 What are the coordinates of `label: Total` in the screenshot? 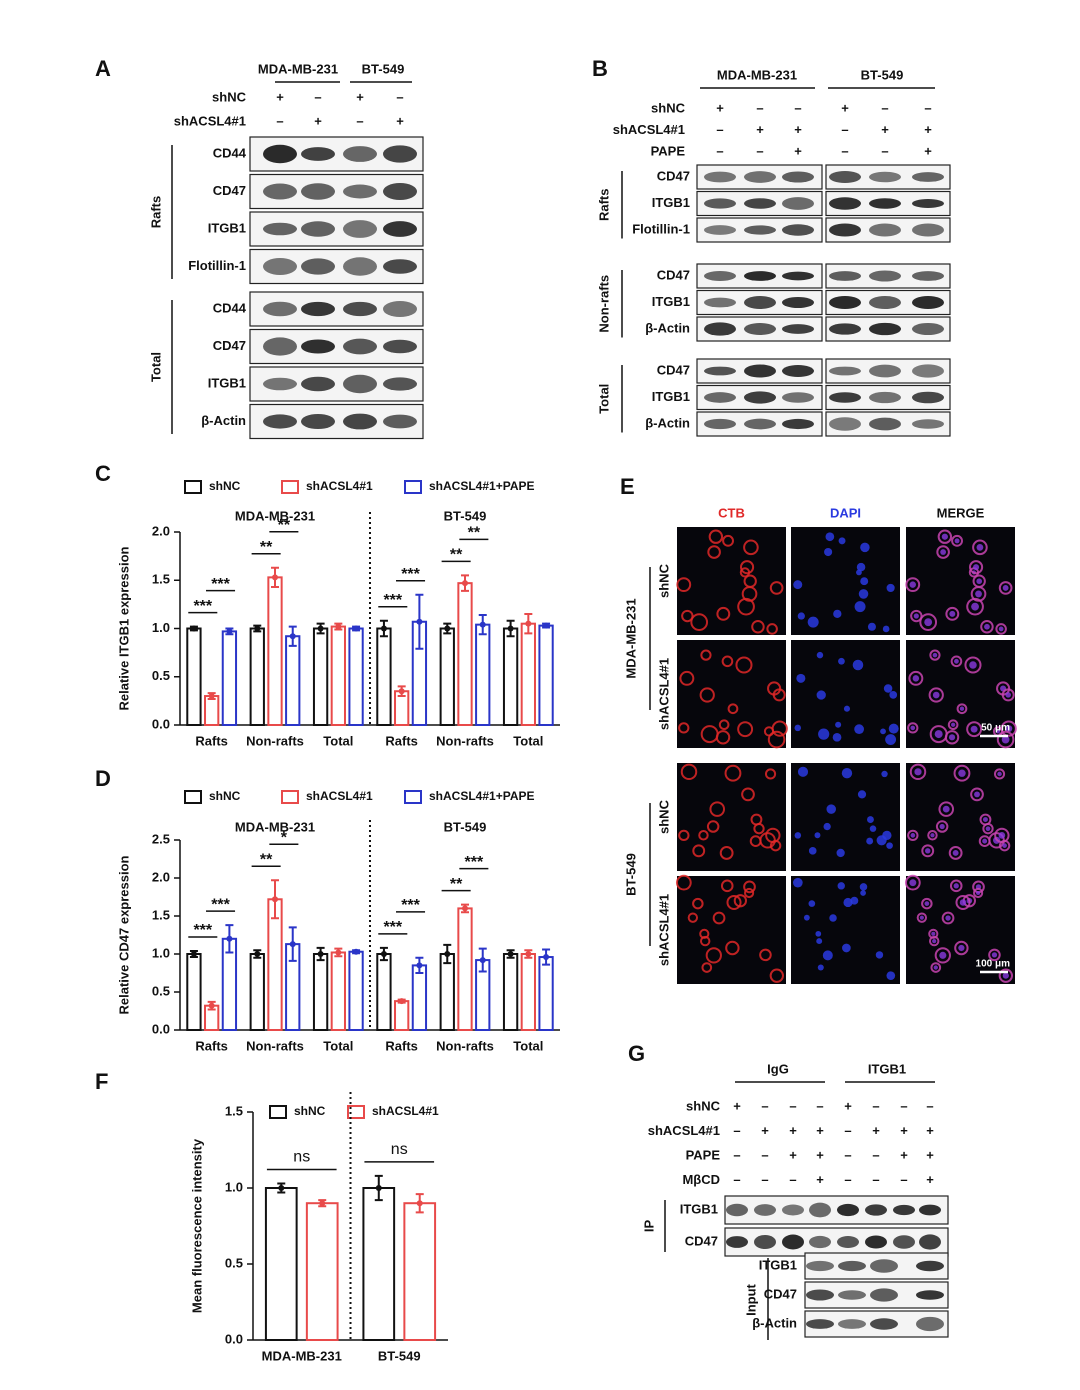 It's located at (338, 1045).